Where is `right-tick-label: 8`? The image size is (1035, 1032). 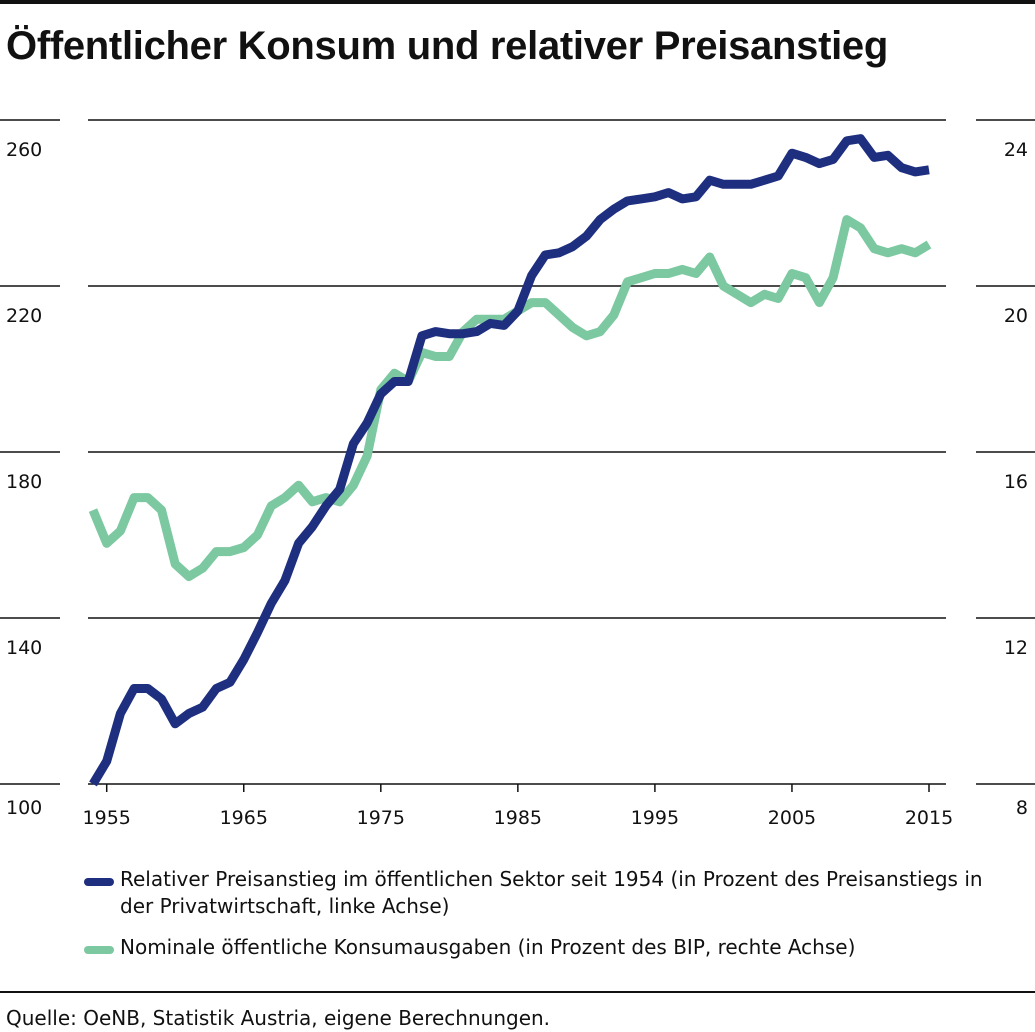 right-tick-label: 8 is located at coordinates (1022, 808).